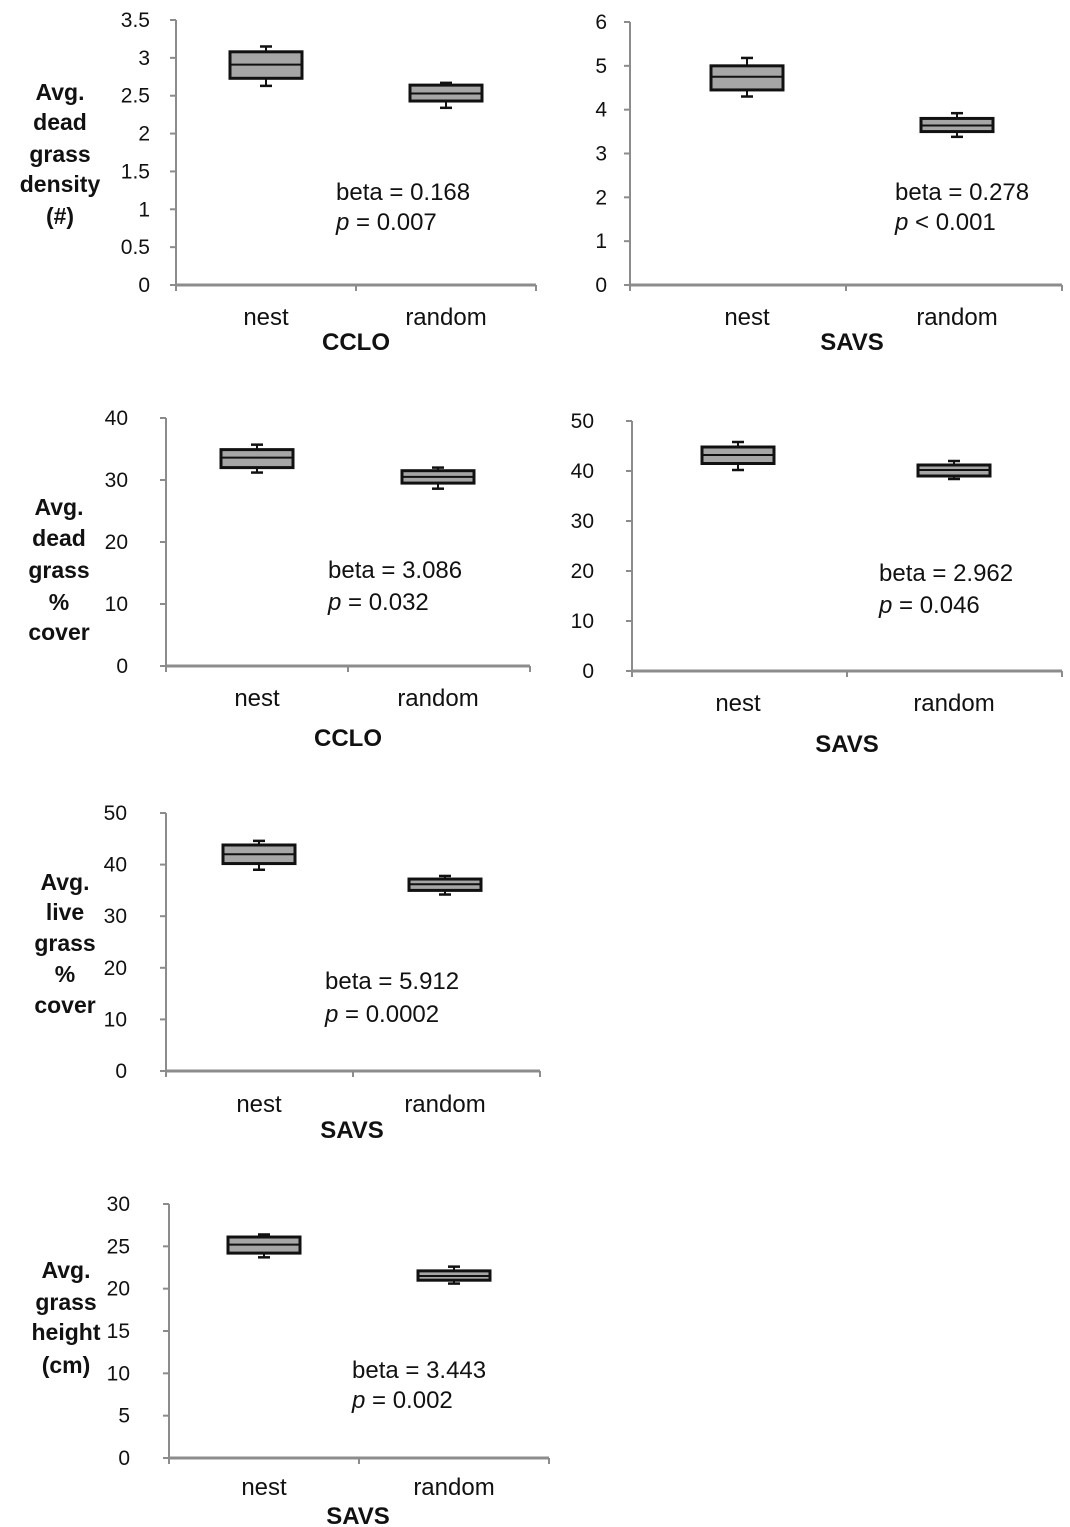 The image size is (1070, 1527). What do you see at coordinates (601, 22) in the screenshot?
I see `y-tick-label: 6` at bounding box center [601, 22].